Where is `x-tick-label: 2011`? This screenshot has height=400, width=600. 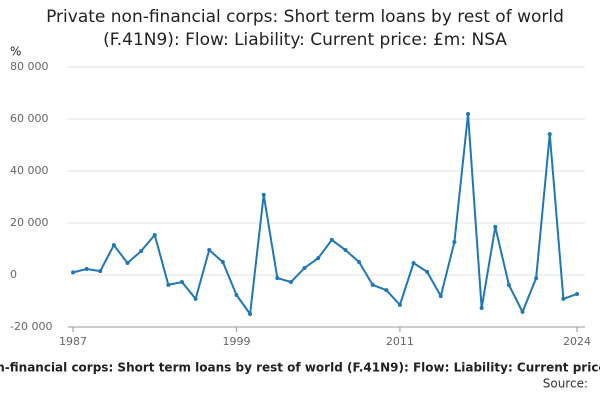 x-tick-label: 2011 is located at coordinates (400, 341).